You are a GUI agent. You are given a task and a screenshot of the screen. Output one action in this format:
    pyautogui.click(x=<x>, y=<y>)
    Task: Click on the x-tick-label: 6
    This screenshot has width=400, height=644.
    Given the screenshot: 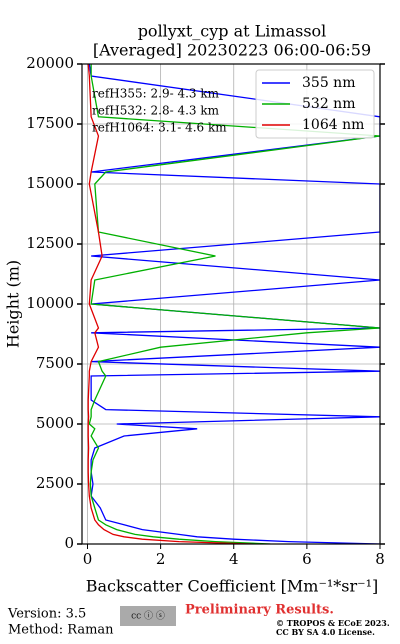 What is the action you would take?
    pyautogui.click(x=307, y=559)
    